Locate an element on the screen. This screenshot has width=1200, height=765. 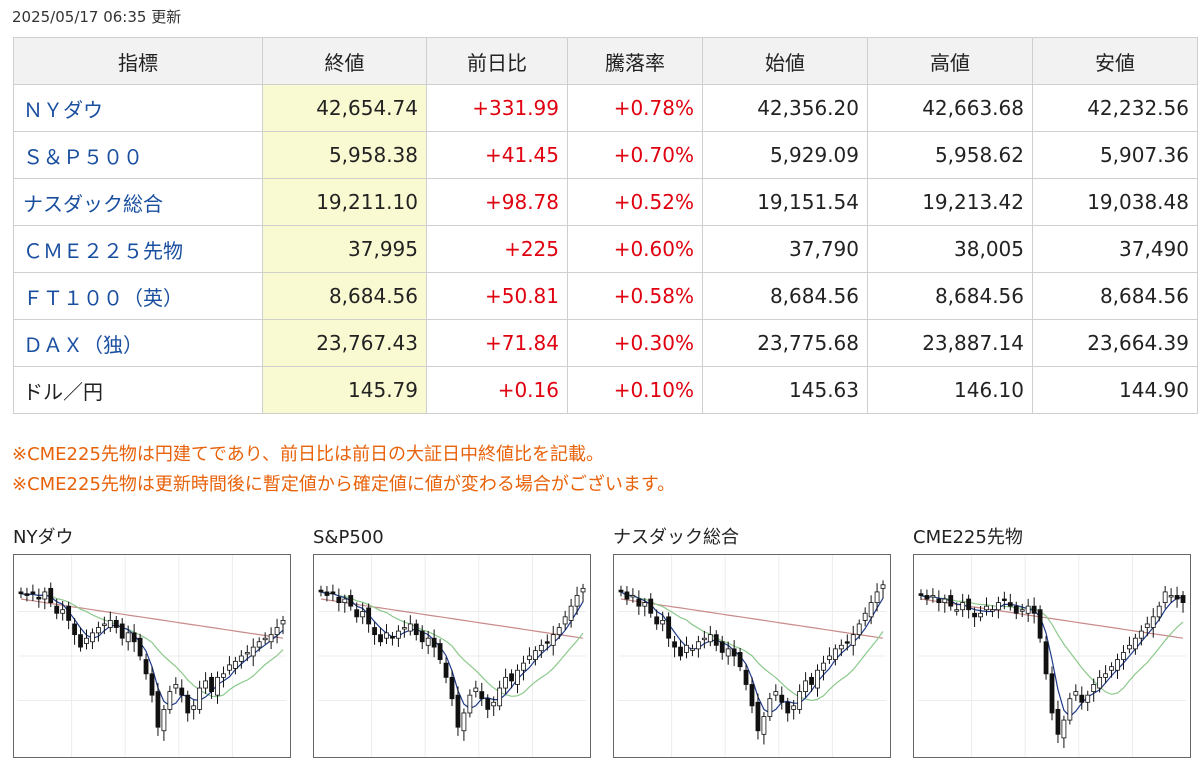
change-rate-value: +0.30% is located at coordinates (635, 343).